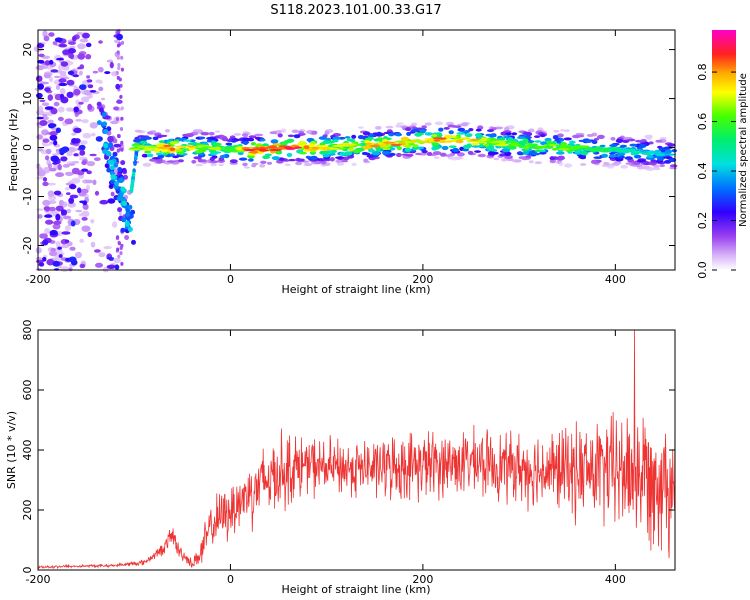 This screenshot has width=750, height=600. I want to click on colorbar-tick-label: 0.0, so click(702, 270).